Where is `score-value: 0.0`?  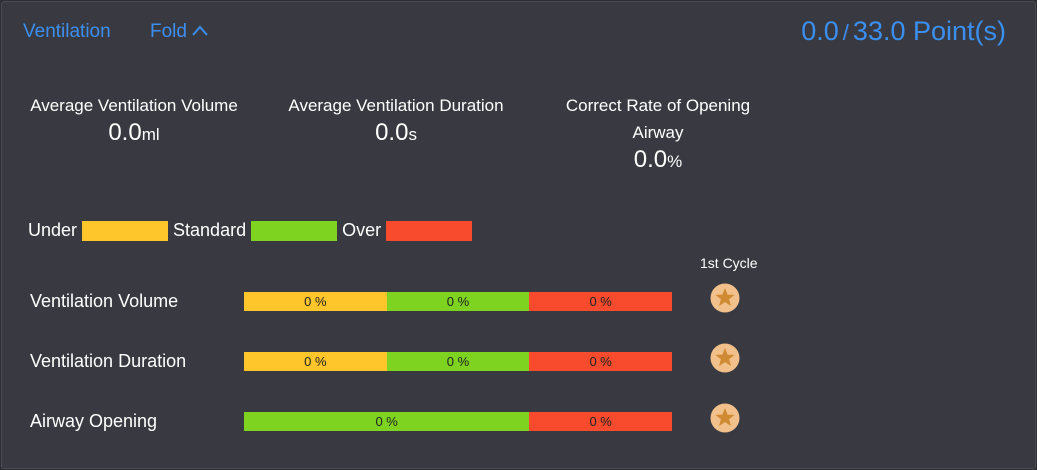 score-value: 0.0 is located at coordinates (820, 31).